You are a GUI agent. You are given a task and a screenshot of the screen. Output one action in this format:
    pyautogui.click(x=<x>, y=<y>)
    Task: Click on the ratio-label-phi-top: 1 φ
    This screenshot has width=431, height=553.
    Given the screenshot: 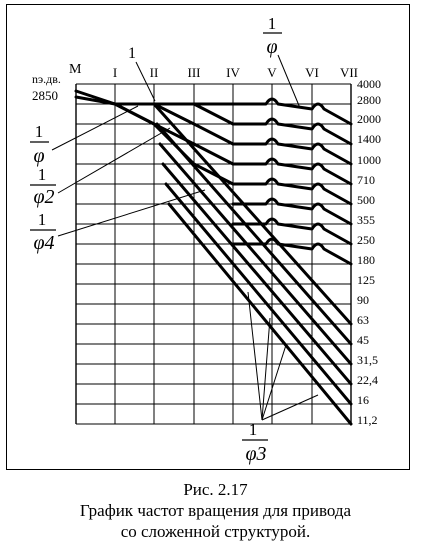 What is the action you would take?
    pyautogui.click(x=272, y=36)
    